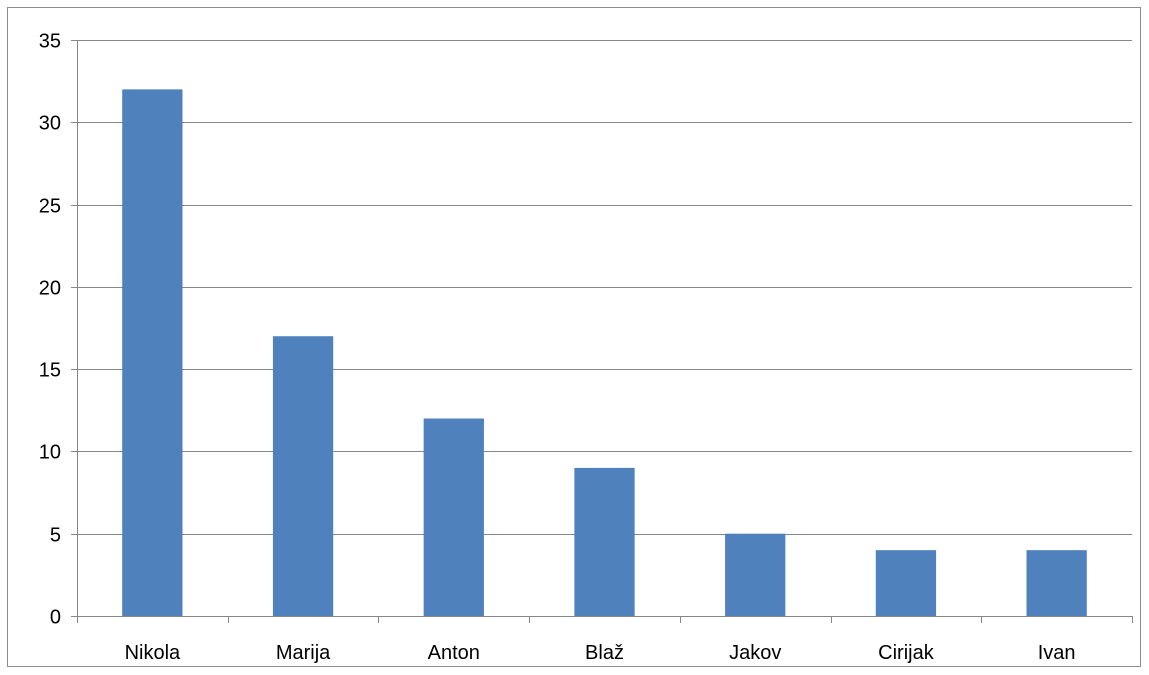  I want to click on x-tick-label: Anton, so click(454, 653).